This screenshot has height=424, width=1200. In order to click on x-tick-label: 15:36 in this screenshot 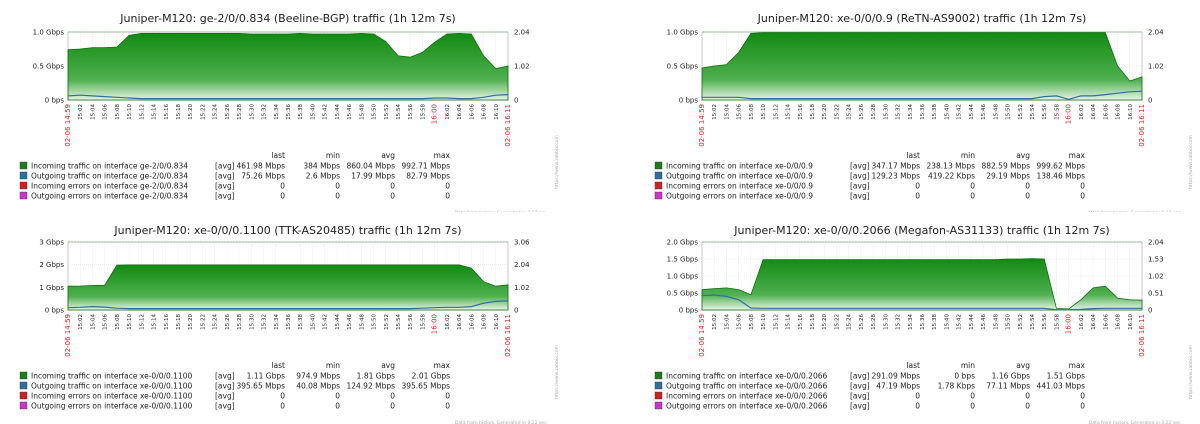, I will do `click(289, 322)`.